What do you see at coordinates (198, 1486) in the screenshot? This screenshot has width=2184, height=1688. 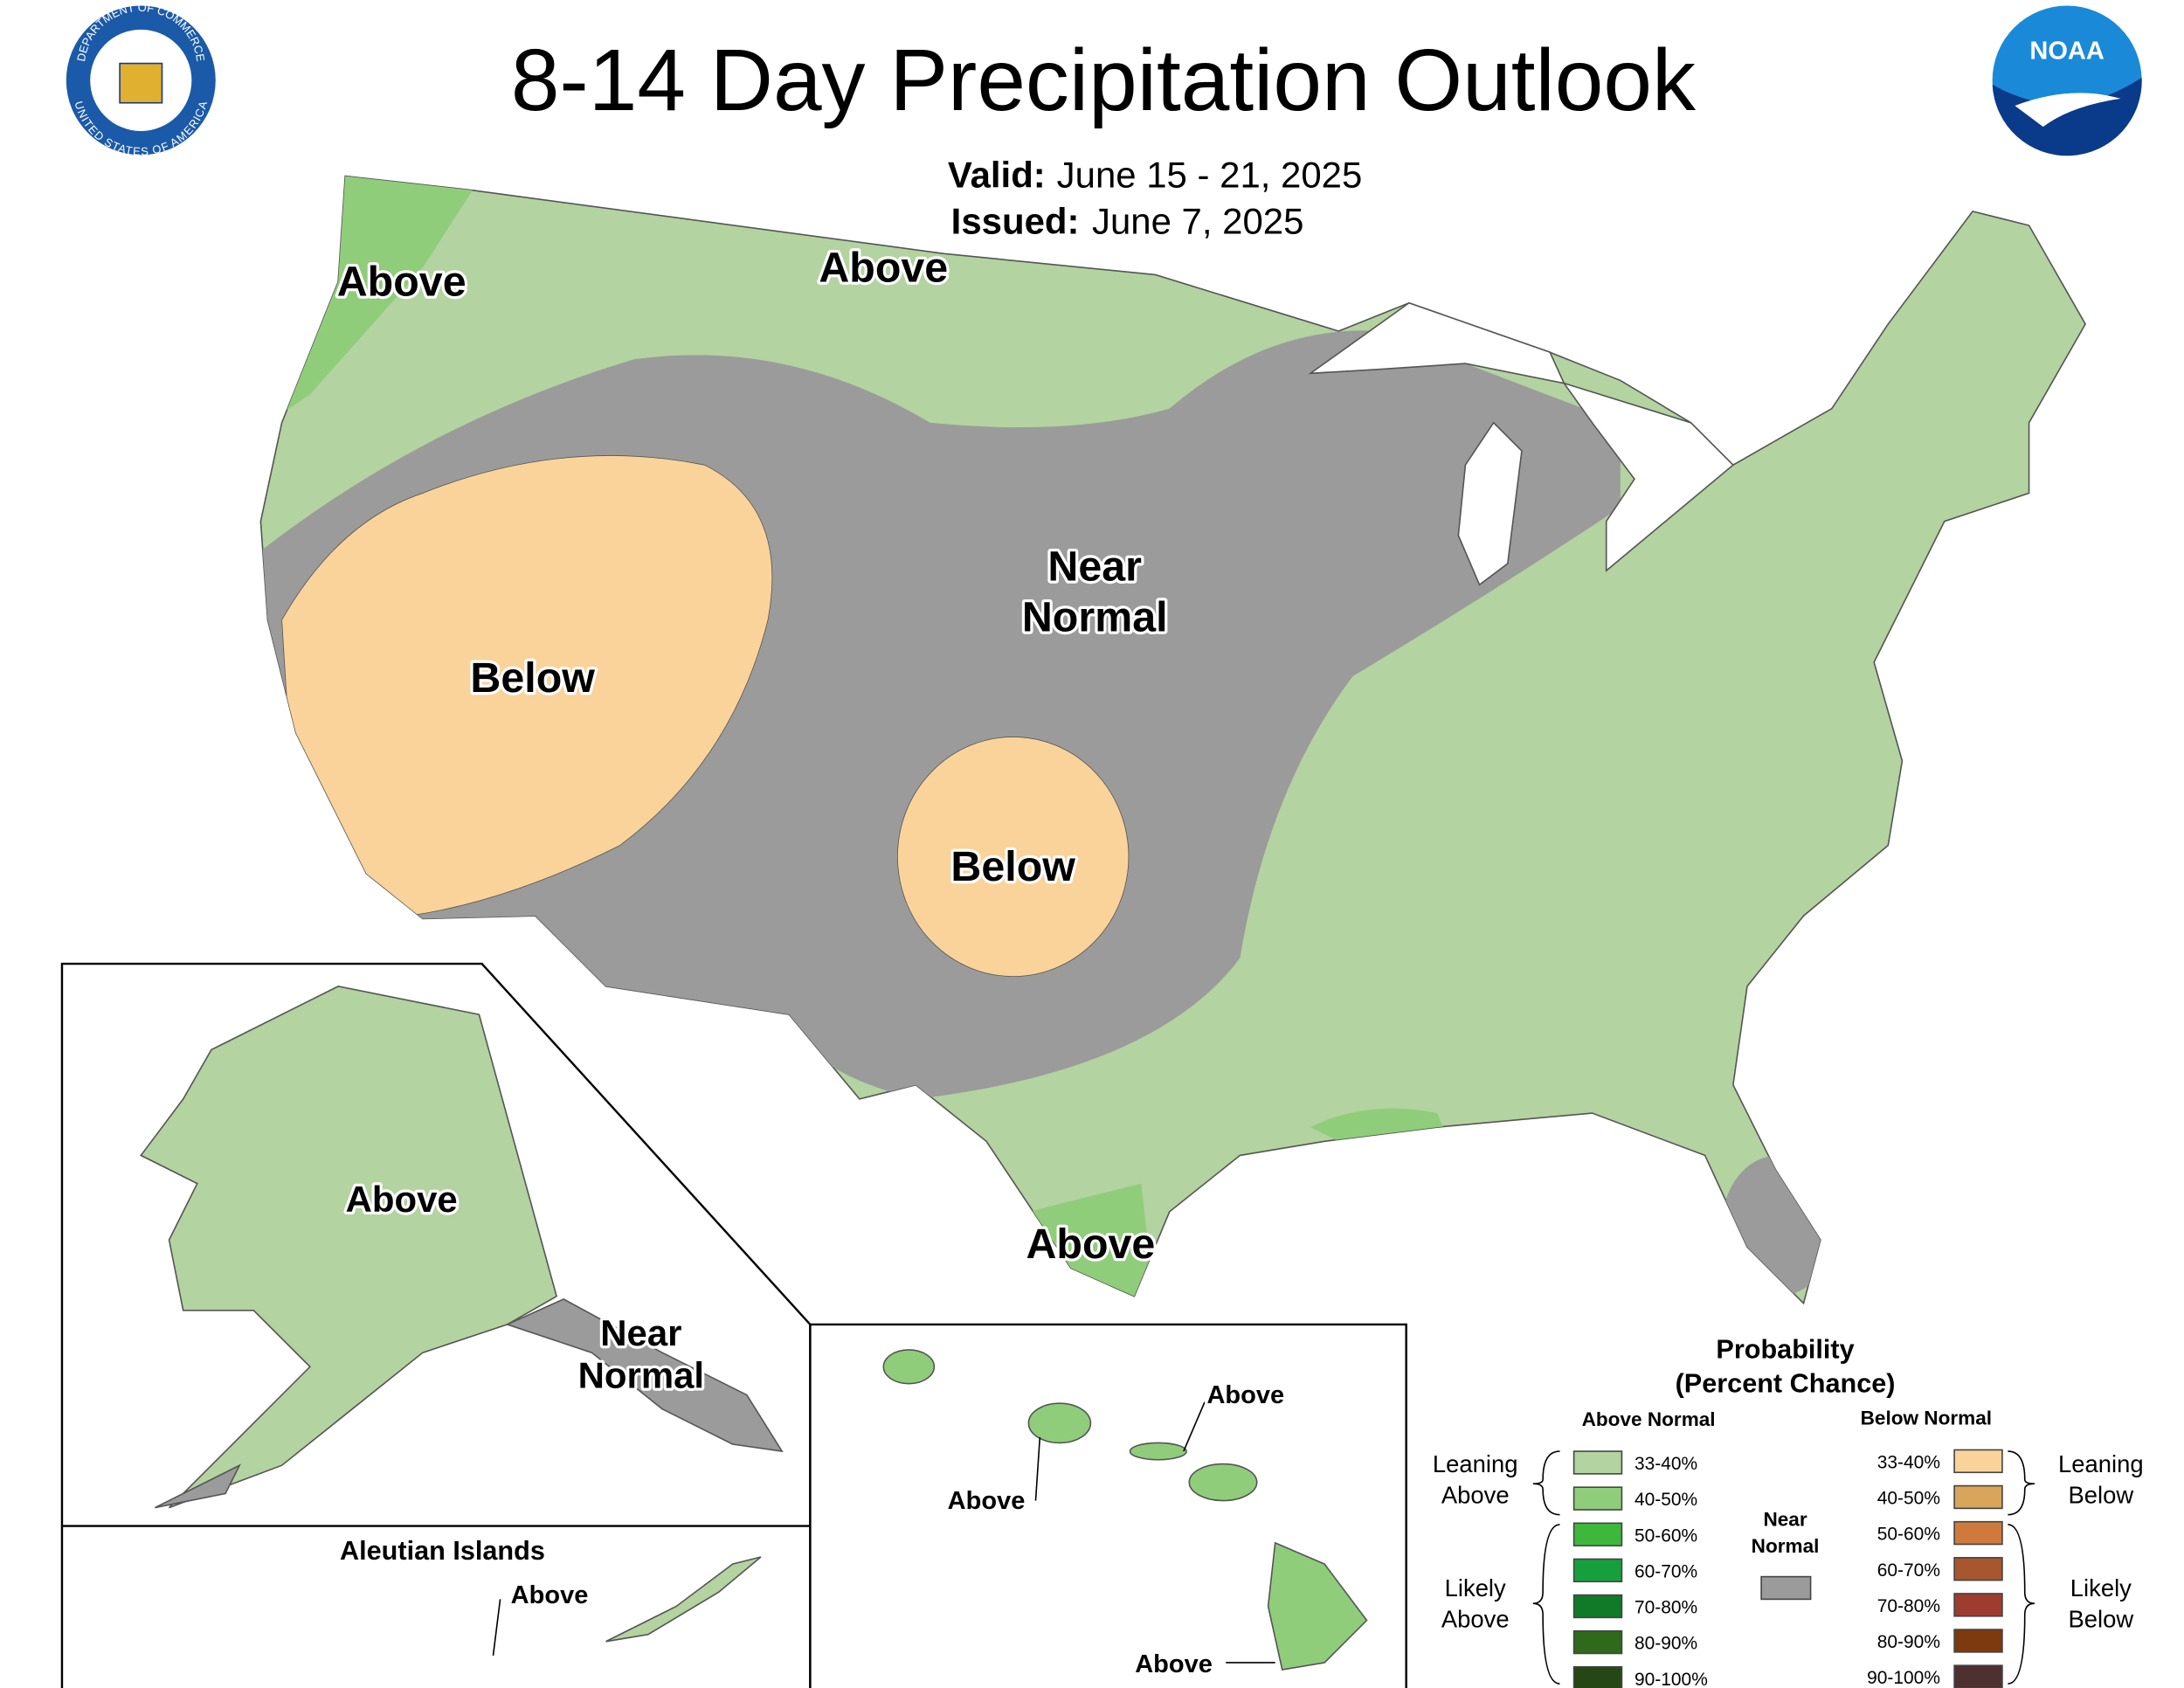 I see `alaska-peninsula` at bounding box center [198, 1486].